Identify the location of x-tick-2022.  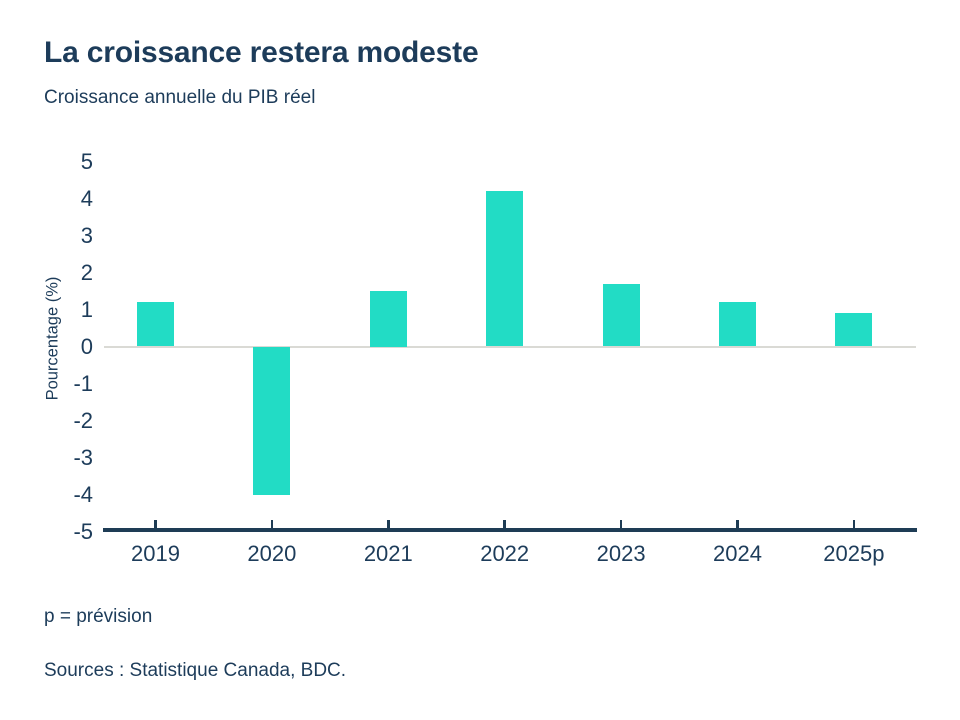
(504, 524).